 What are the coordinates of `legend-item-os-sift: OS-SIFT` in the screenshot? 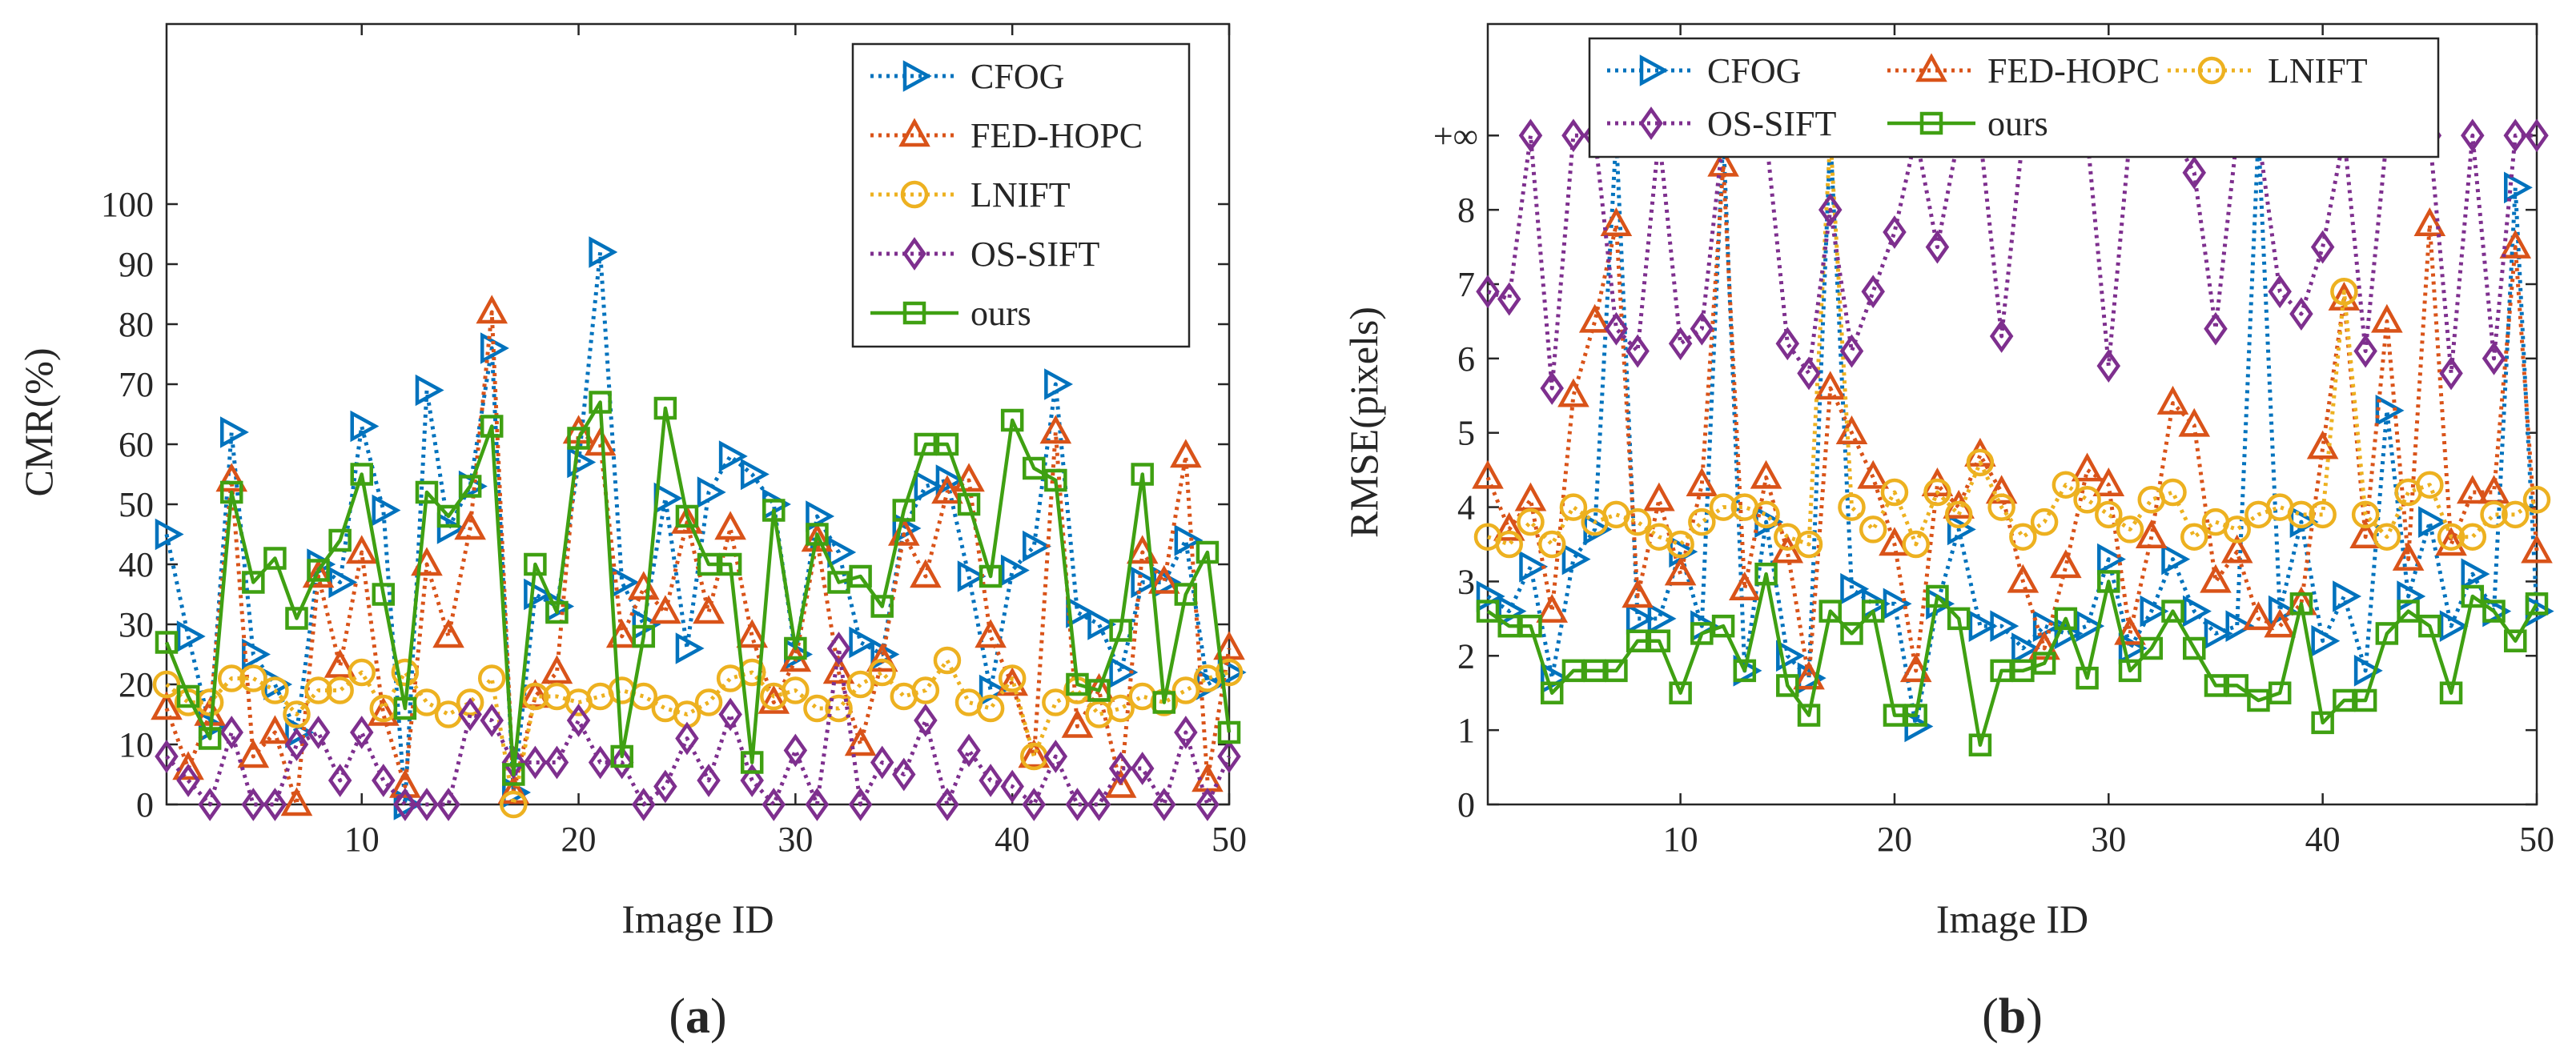 It's located at (984, 254).